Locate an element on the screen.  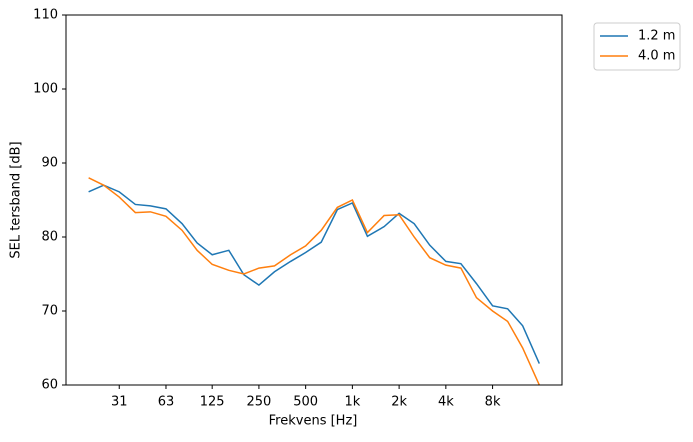
x-tick-label: 125 is located at coordinates (212, 402).